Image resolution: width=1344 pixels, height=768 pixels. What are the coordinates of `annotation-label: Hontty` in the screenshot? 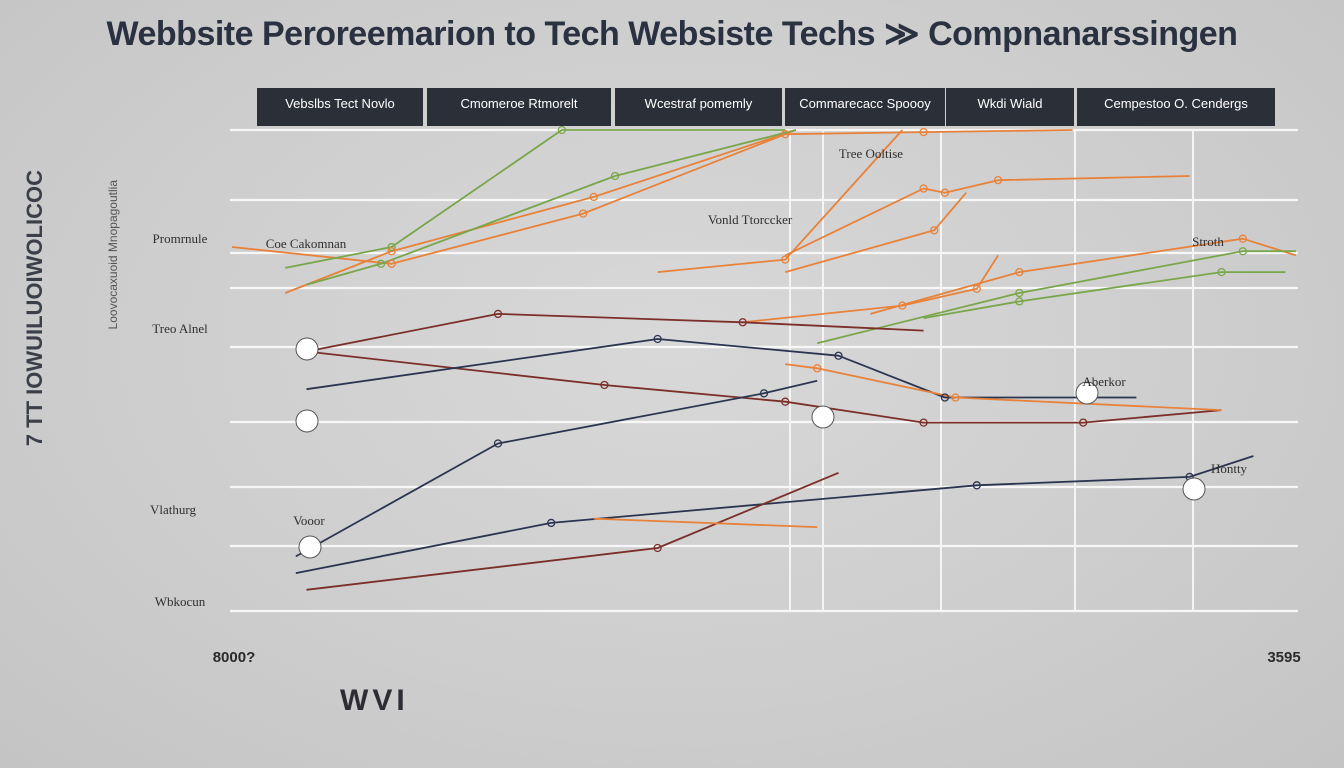 It's located at (1229, 468).